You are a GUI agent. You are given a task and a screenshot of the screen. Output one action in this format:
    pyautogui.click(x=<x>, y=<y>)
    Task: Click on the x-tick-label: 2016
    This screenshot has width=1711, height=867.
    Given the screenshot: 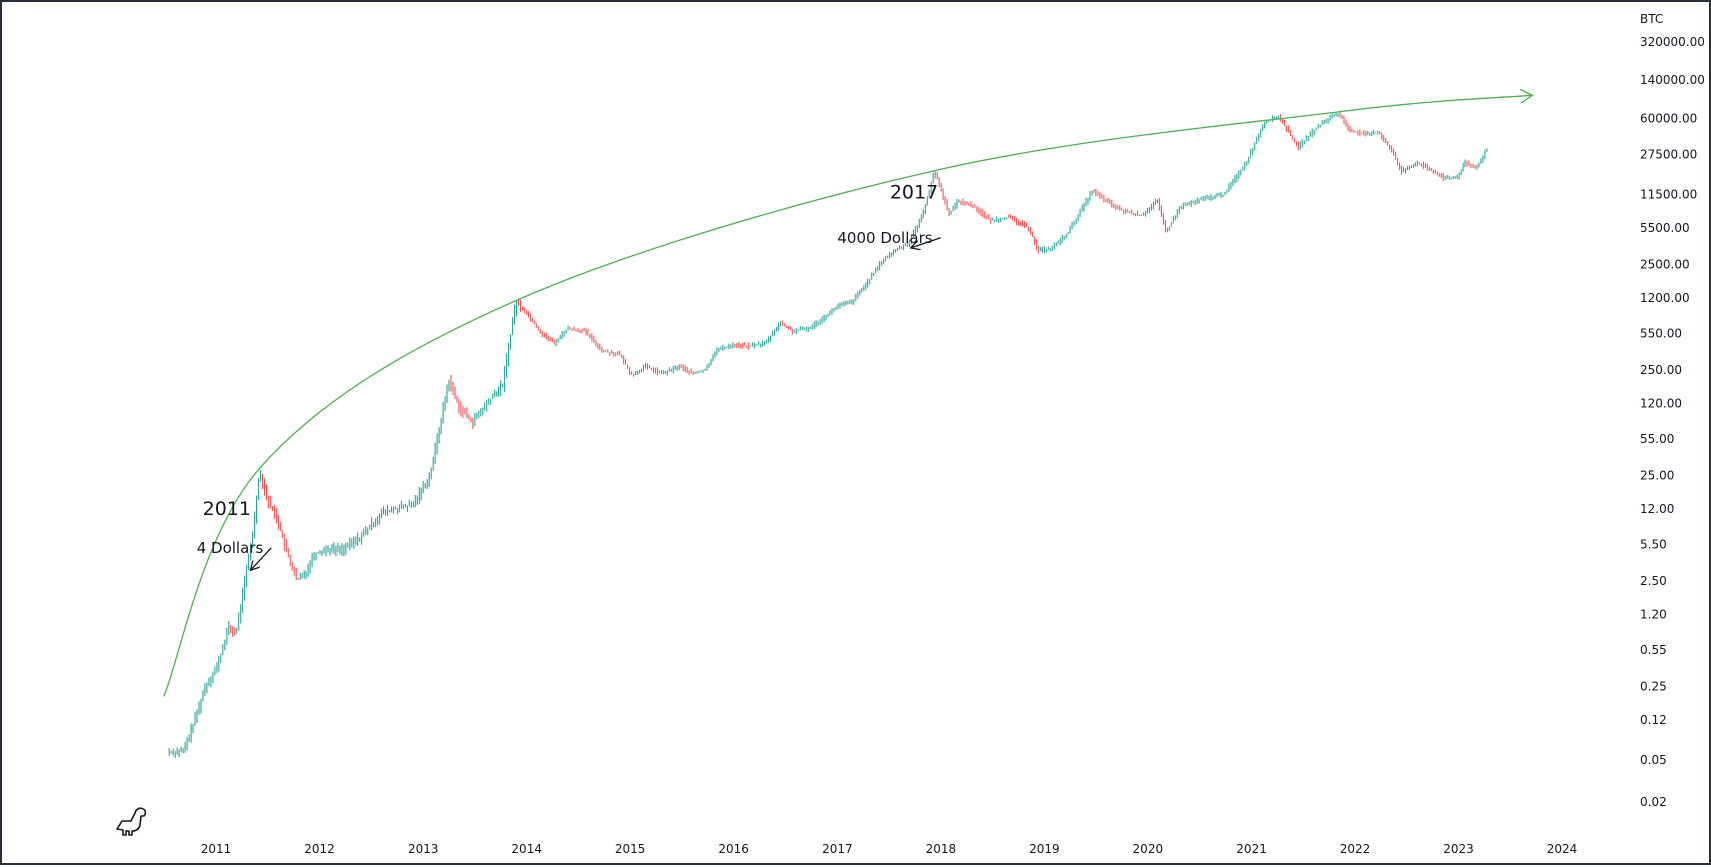 What is the action you would take?
    pyautogui.click(x=733, y=849)
    